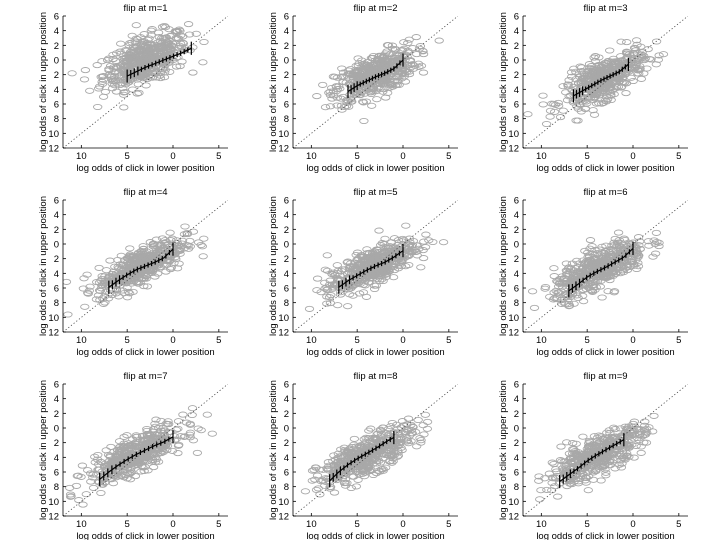 This screenshot has width=720, height=540. I want to click on x-tick-label: 5, so click(678, 156).